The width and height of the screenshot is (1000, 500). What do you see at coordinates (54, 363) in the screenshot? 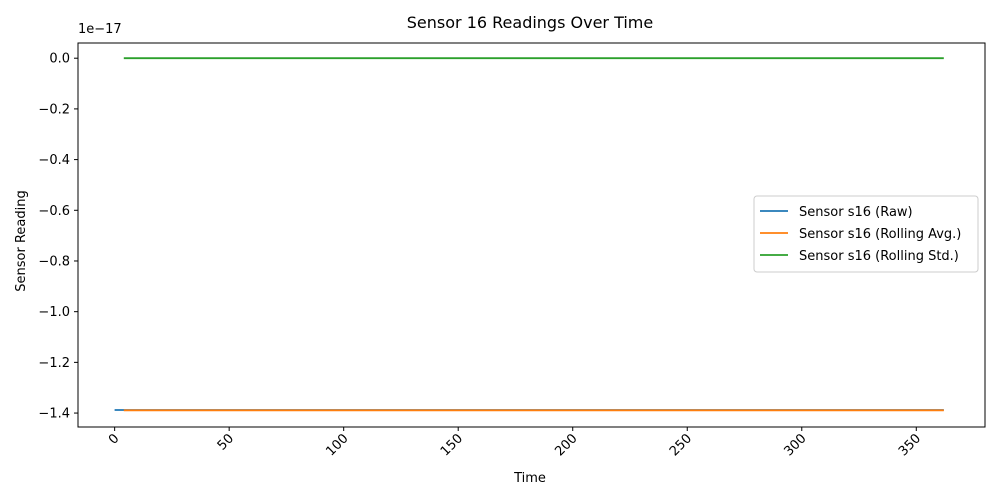
I see `y-tick-label: −1.2` at bounding box center [54, 363].